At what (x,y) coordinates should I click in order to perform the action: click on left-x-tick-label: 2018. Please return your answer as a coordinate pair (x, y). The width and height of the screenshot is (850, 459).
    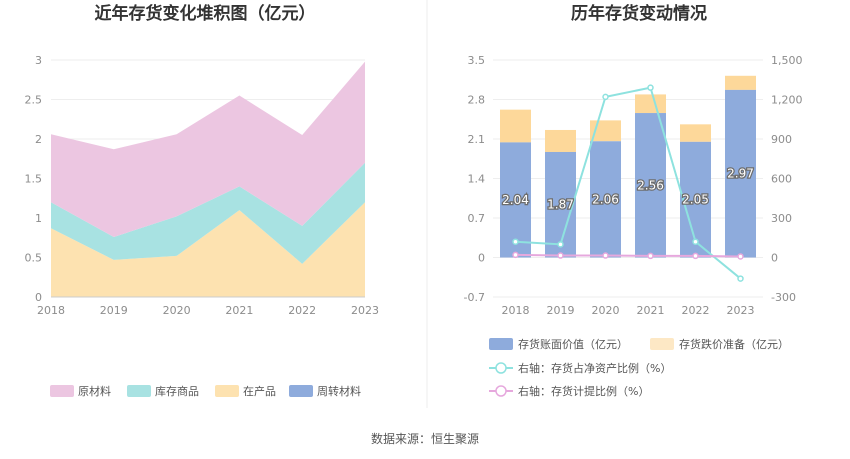
    Looking at the image, I should click on (51, 310).